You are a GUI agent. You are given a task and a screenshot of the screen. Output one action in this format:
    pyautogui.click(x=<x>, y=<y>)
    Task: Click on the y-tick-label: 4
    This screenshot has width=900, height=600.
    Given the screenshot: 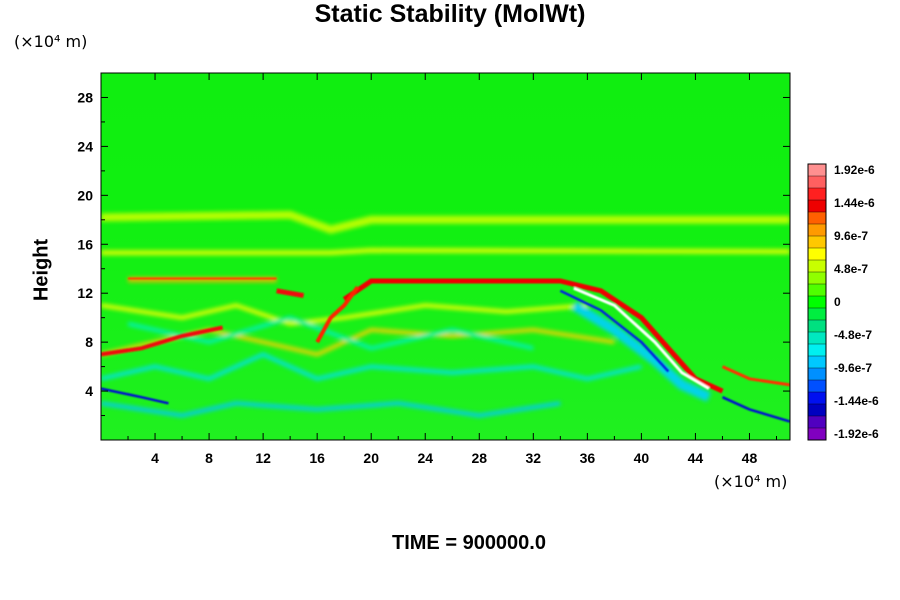 What is the action you would take?
    pyautogui.click(x=89, y=391)
    